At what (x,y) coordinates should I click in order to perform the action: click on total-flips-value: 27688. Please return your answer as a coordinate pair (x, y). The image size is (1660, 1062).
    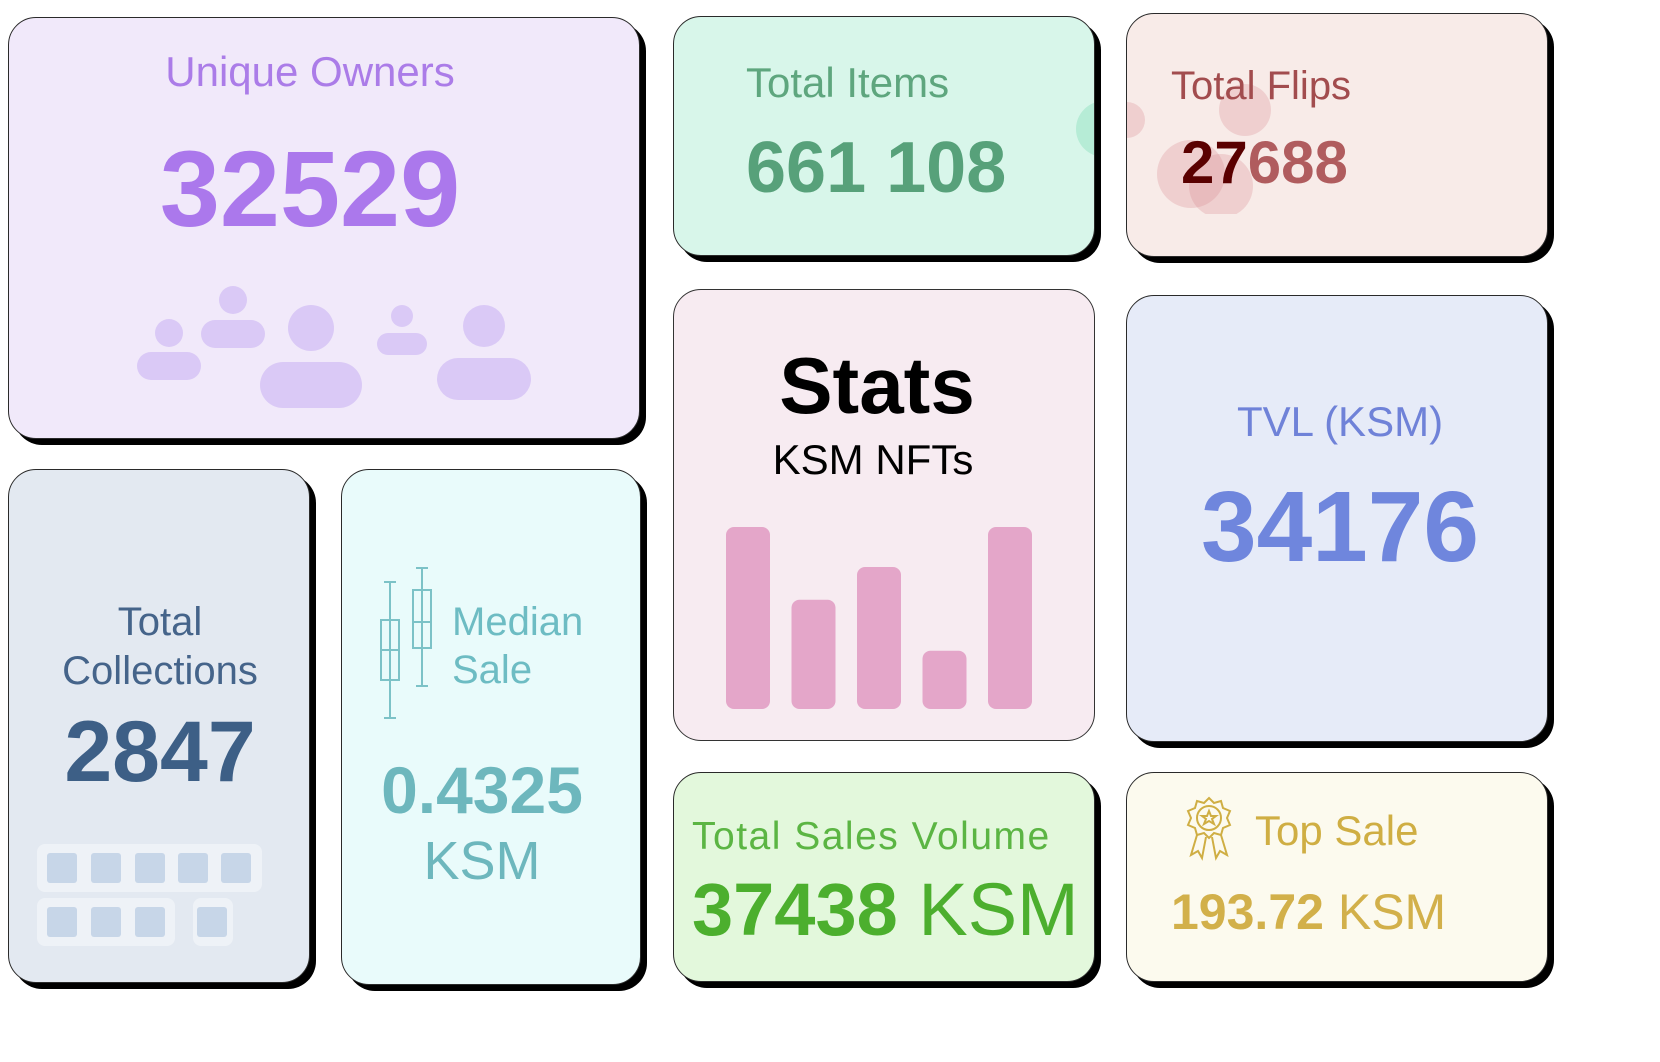
    Looking at the image, I should click on (1264, 162).